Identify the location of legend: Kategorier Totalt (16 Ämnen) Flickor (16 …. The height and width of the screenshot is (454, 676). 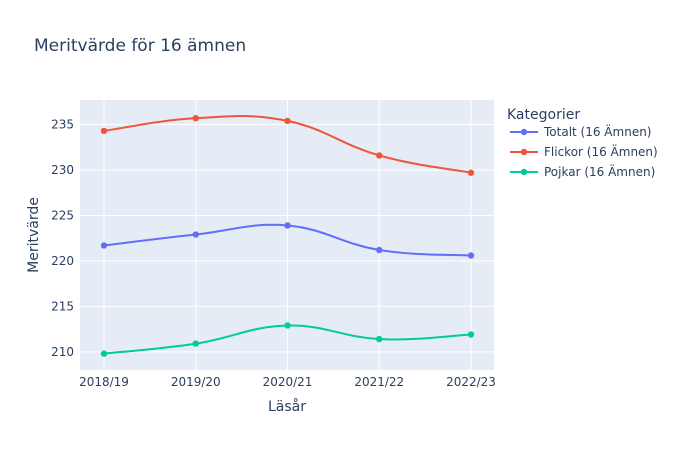
(582, 143).